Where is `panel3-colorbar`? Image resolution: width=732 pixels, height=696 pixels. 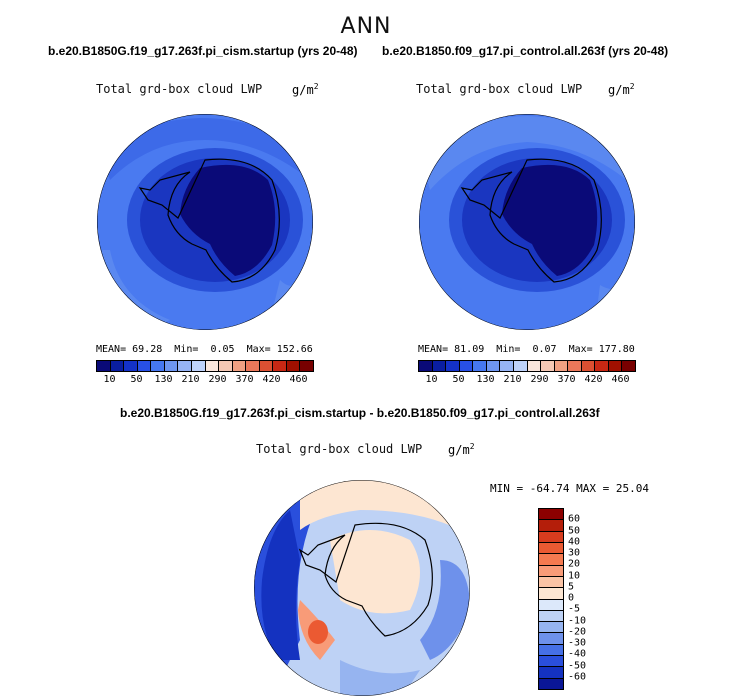
panel3-colorbar is located at coordinates (551, 599).